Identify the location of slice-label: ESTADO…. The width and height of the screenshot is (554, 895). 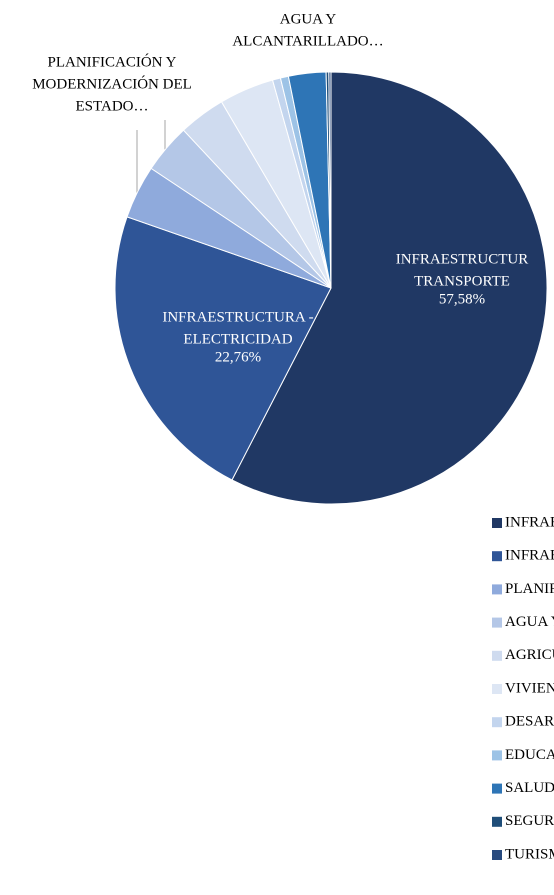
(112, 106).